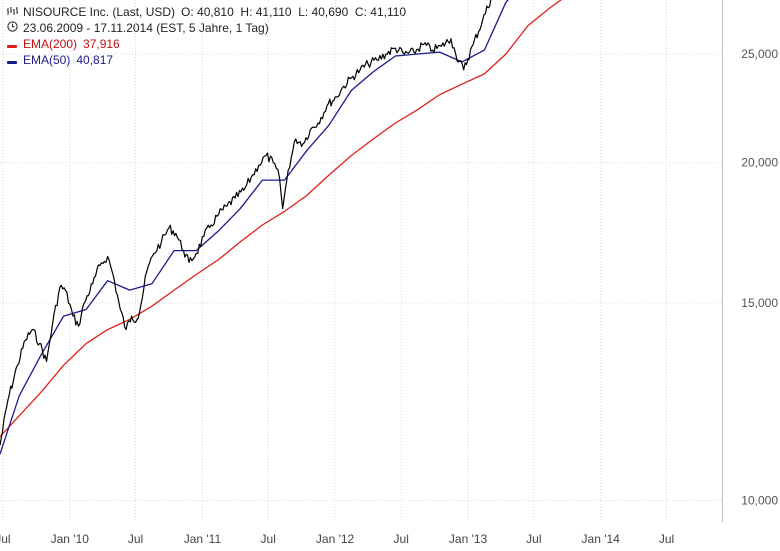  What do you see at coordinates (335, 539) in the screenshot?
I see `x-tick-label: Jan '12` at bounding box center [335, 539].